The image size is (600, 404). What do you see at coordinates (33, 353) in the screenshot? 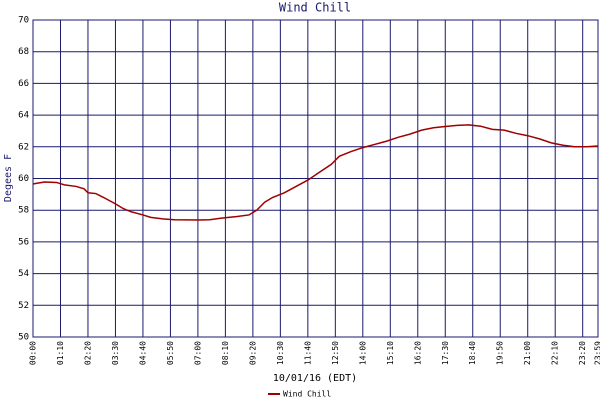
I see `x-tick-label: 00:00` at bounding box center [33, 353].